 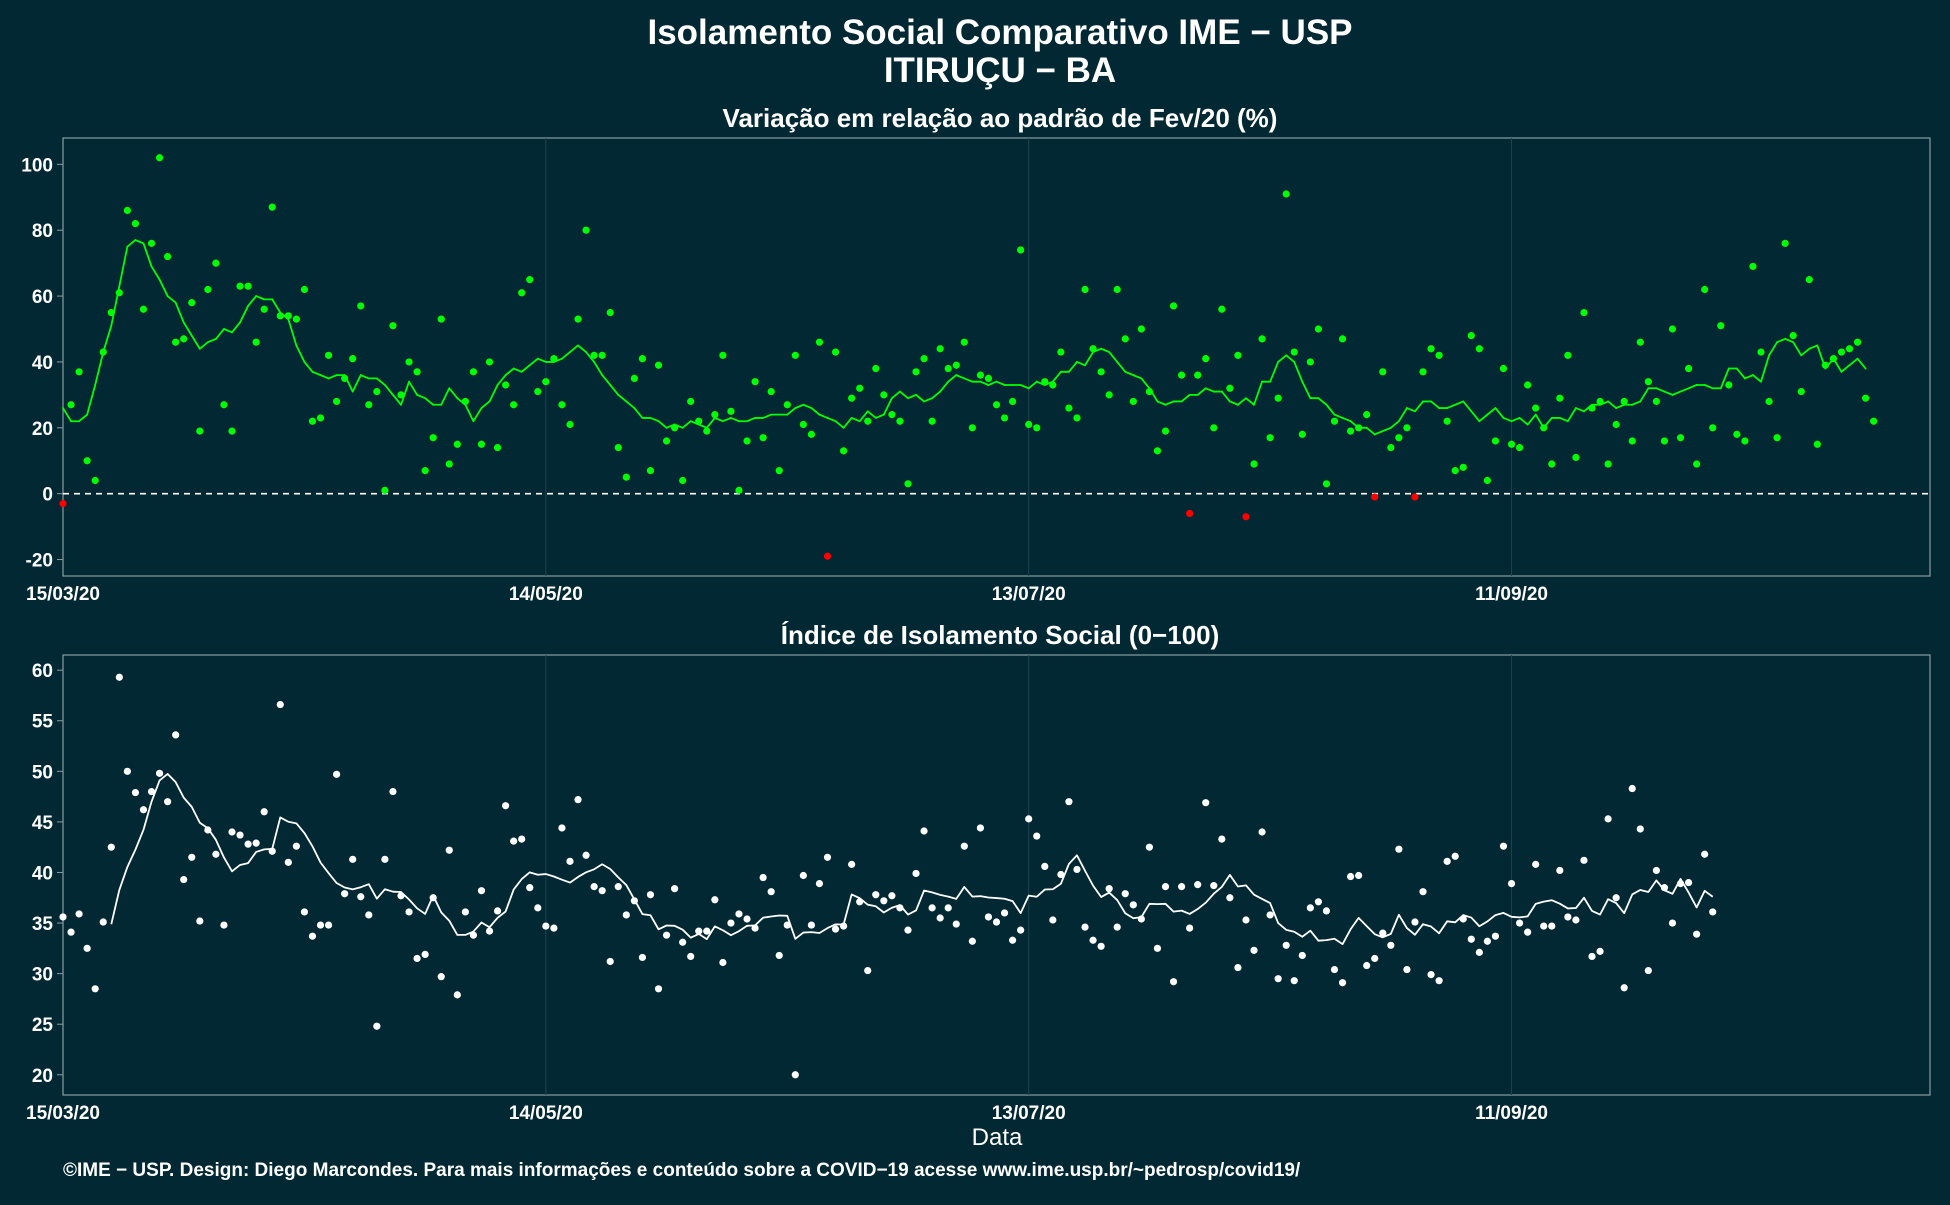 I want to click on y-tick-label: 40, so click(x=42, y=873).